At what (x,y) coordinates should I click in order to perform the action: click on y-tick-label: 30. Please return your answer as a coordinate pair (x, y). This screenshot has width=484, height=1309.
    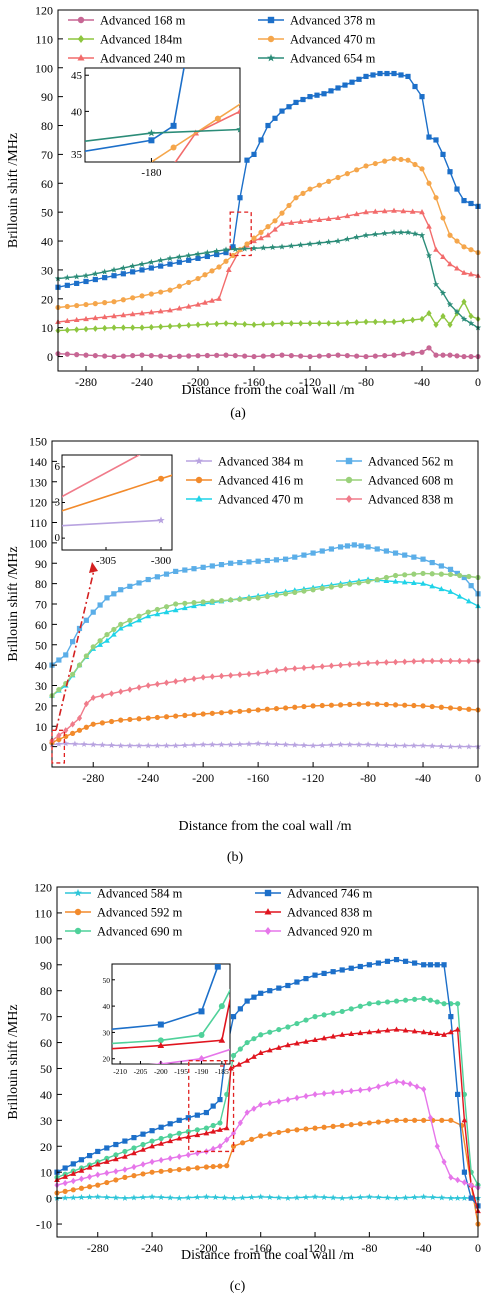
    Looking at the image, I should click on (47, 270).